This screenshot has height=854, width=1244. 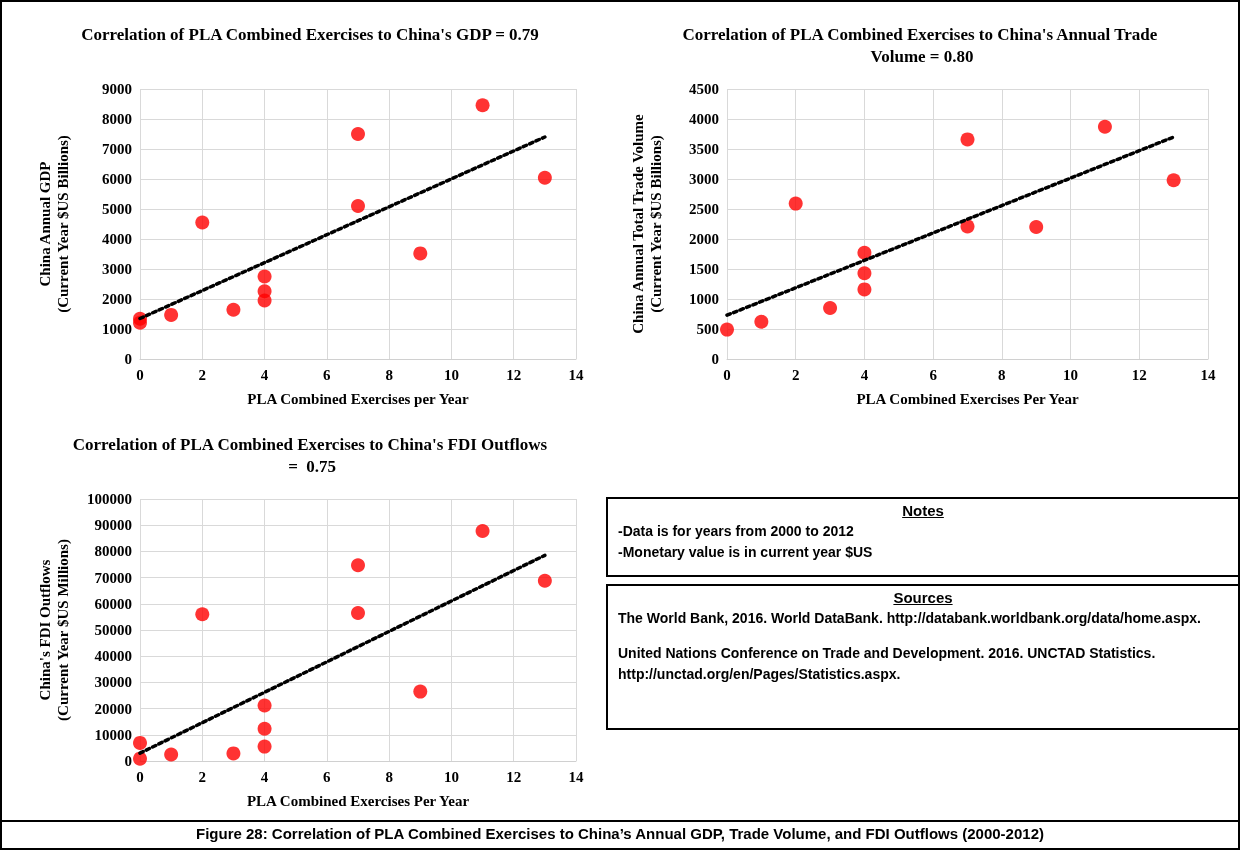 What do you see at coordinates (704, 269) in the screenshot?
I see `y-tick-label: 1500` at bounding box center [704, 269].